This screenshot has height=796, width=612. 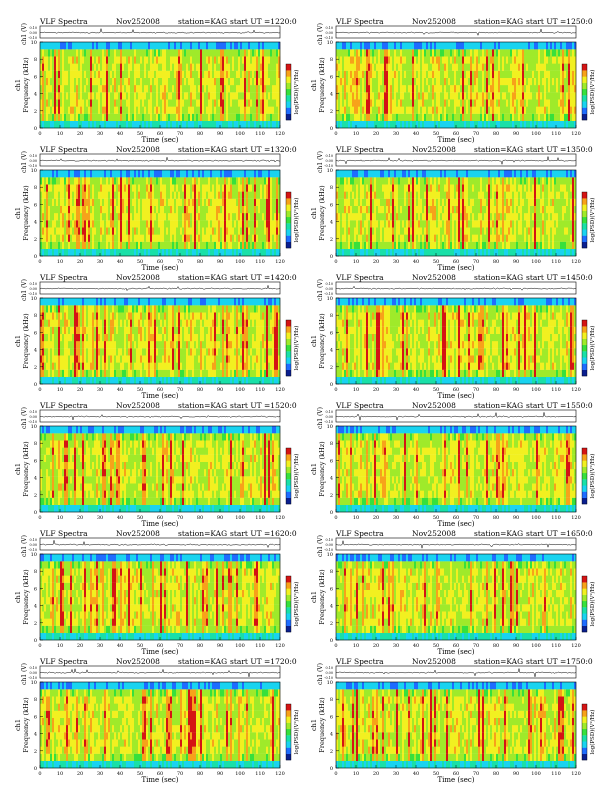 What do you see at coordinates (280, 262) in the screenshot?
I see `x-tick-label: 120` at bounding box center [280, 262].